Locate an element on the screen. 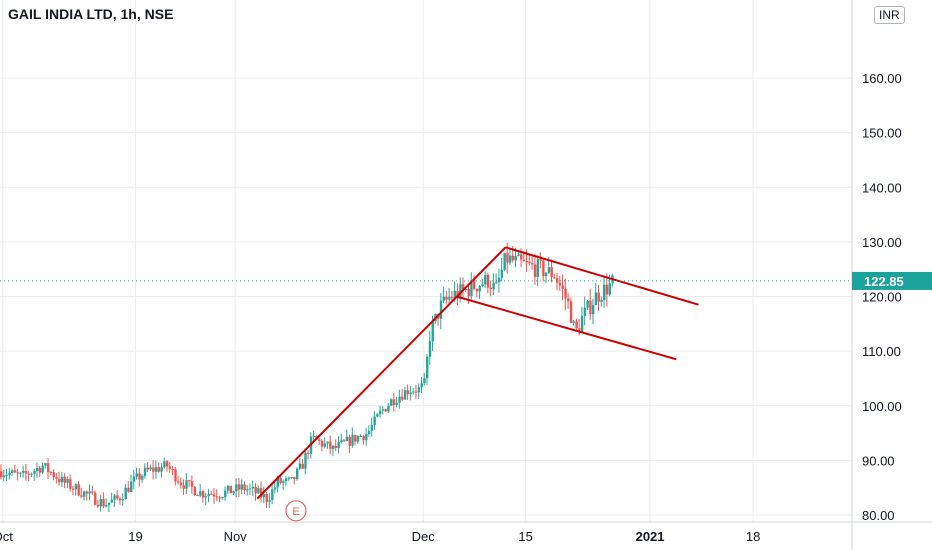 The image size is (932, 550). price-tick-label: 80.00 is located at coordinates (878, 515).